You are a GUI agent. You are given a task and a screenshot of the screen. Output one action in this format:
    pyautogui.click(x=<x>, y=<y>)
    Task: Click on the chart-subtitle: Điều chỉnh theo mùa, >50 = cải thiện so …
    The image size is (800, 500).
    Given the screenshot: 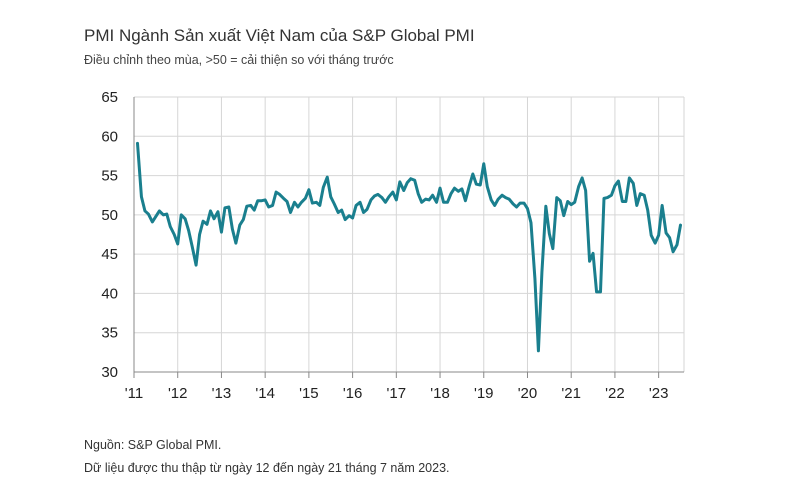 What is the action you would take?
    pyautogui.click(x=239, y=60)
    